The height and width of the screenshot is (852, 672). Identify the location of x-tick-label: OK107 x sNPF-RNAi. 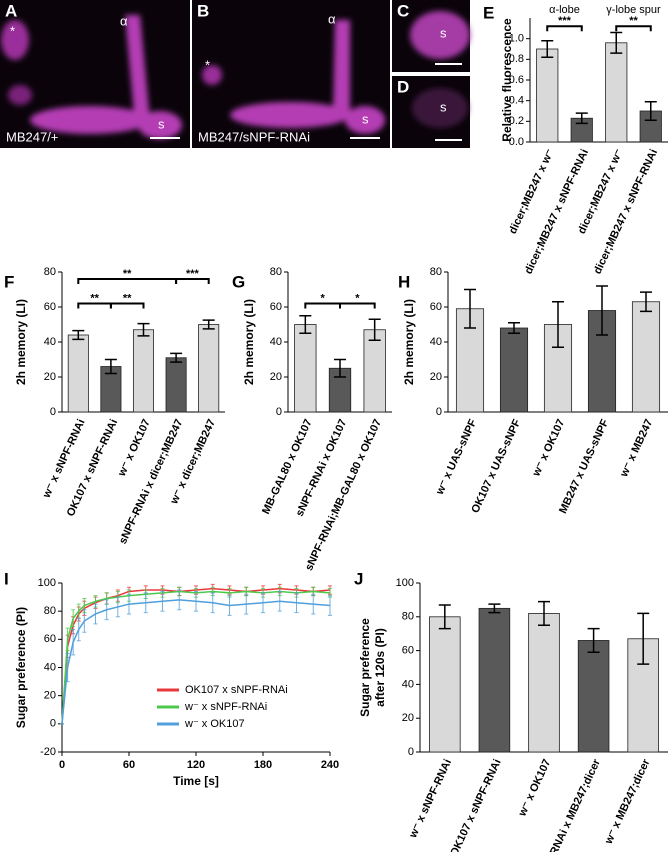
(476, 804).